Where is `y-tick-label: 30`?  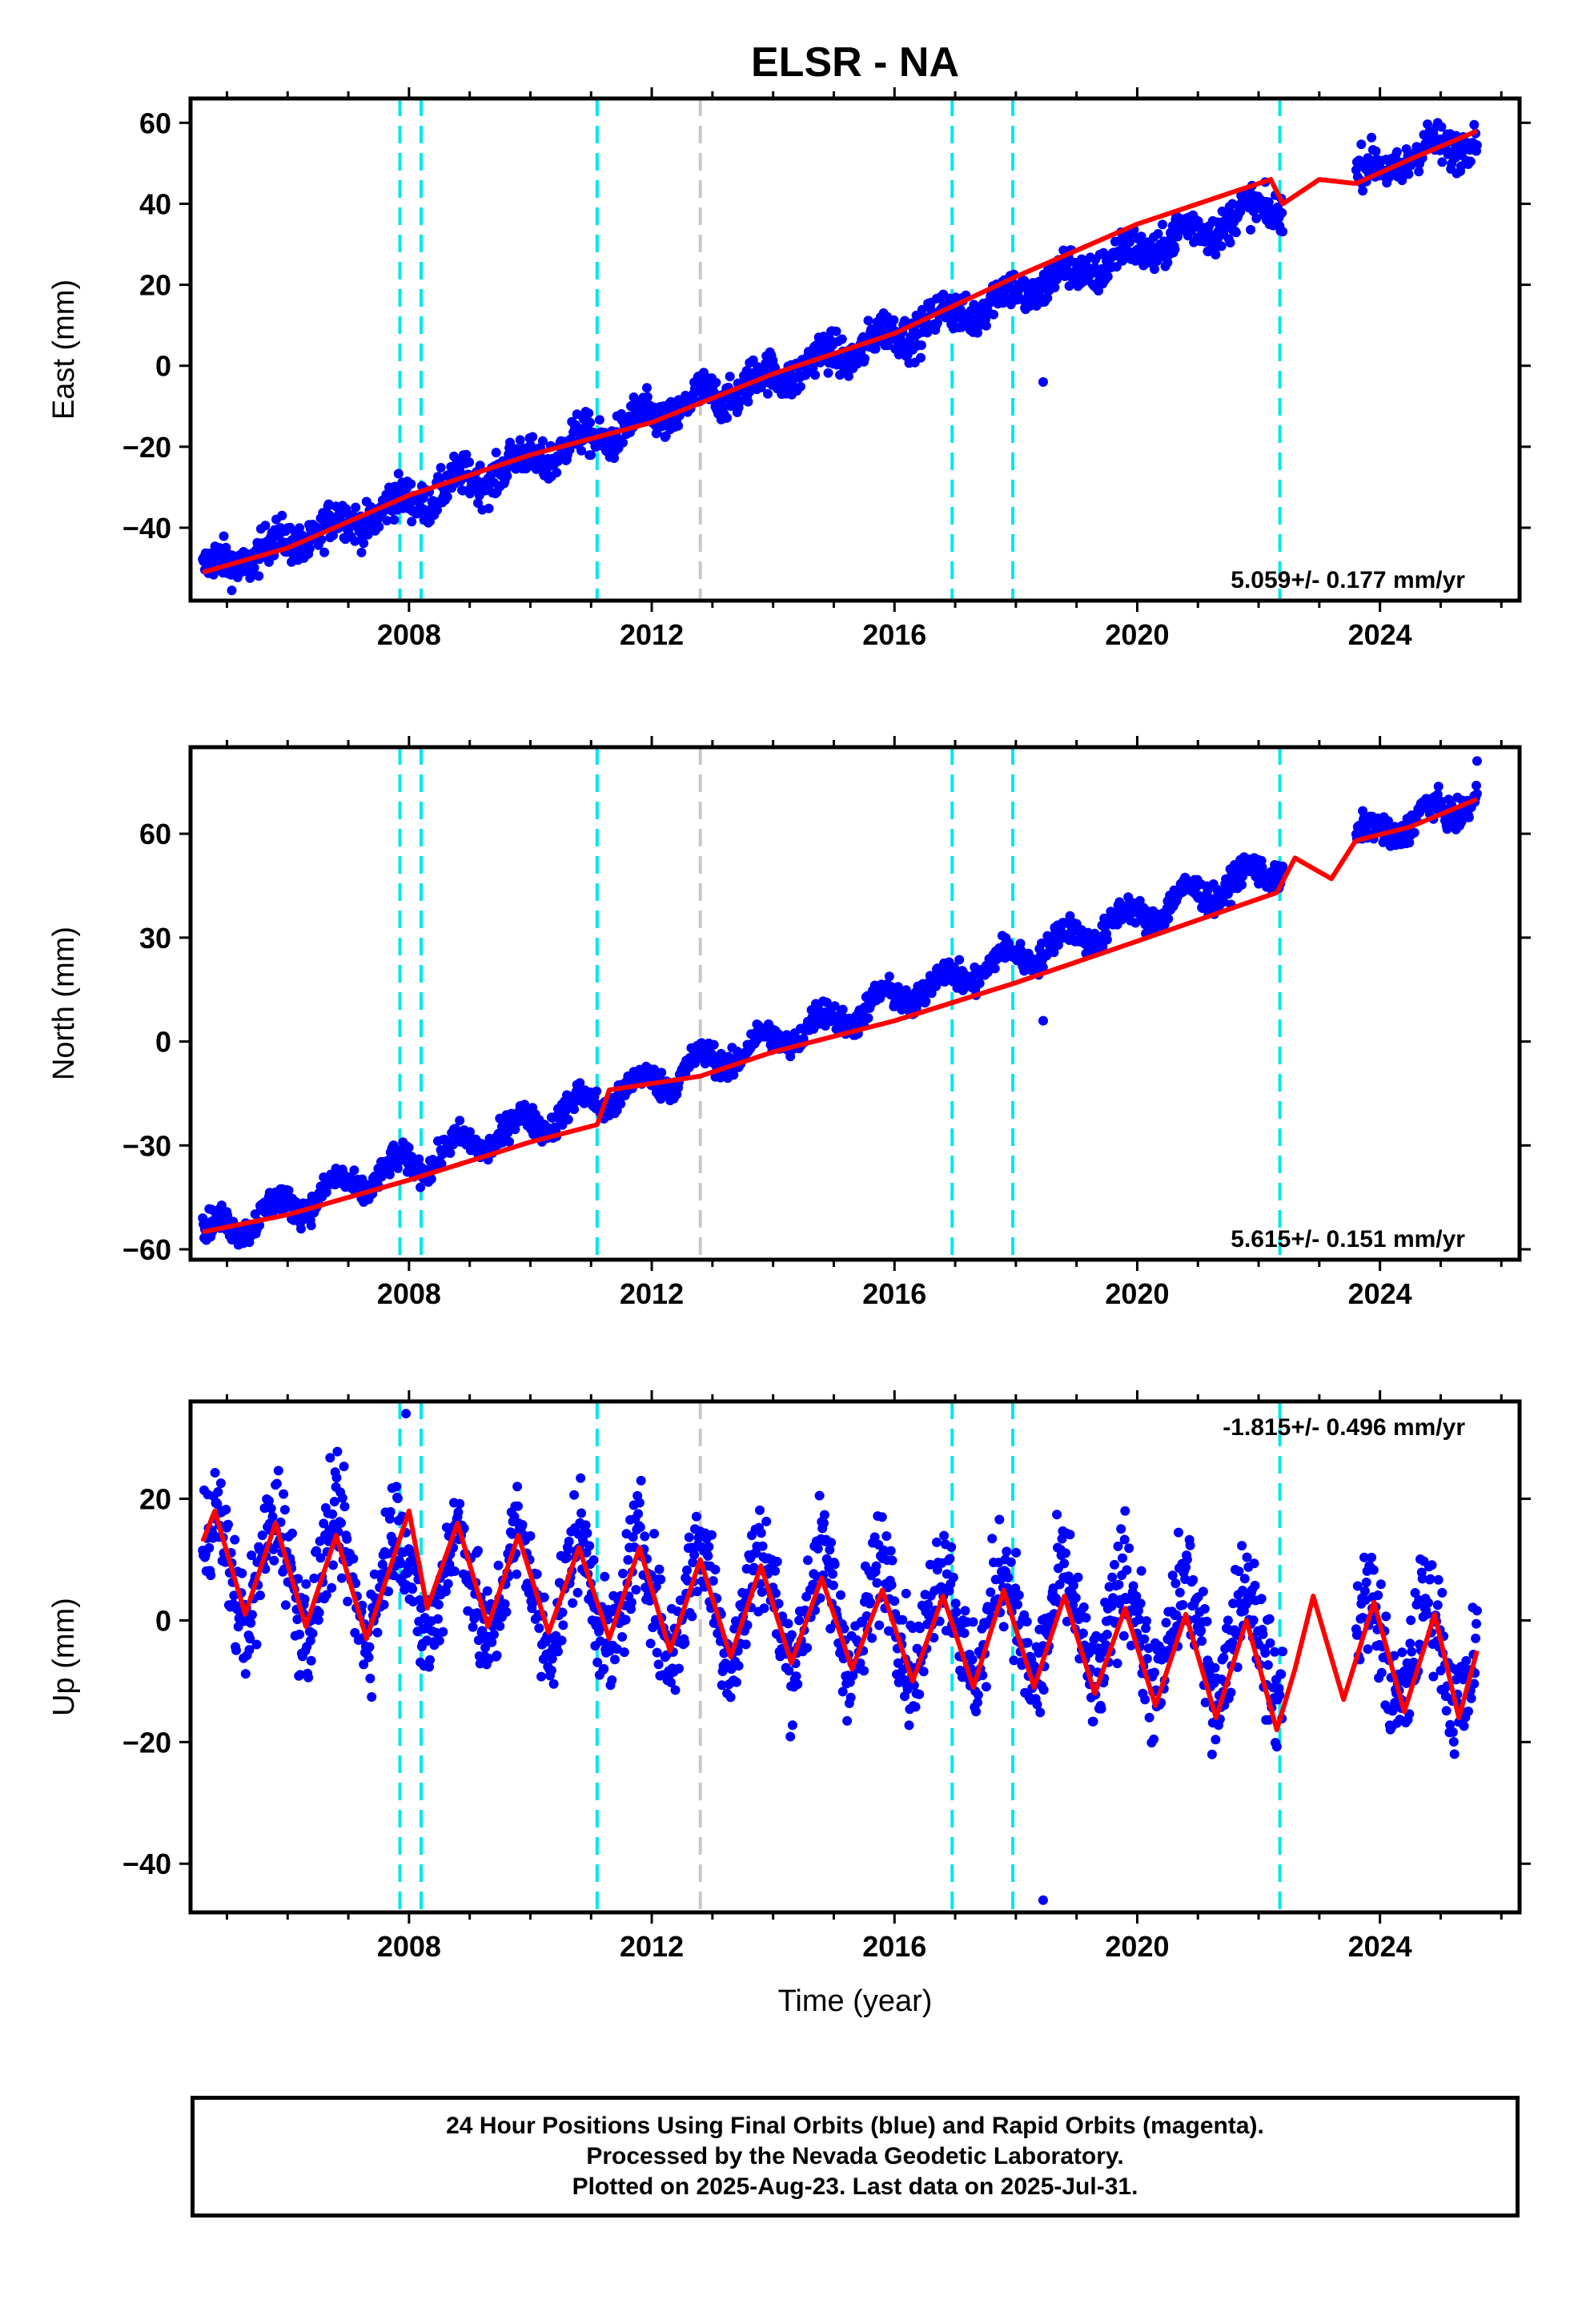 y-tick-label: 30 is located at coordinates (155, 938).